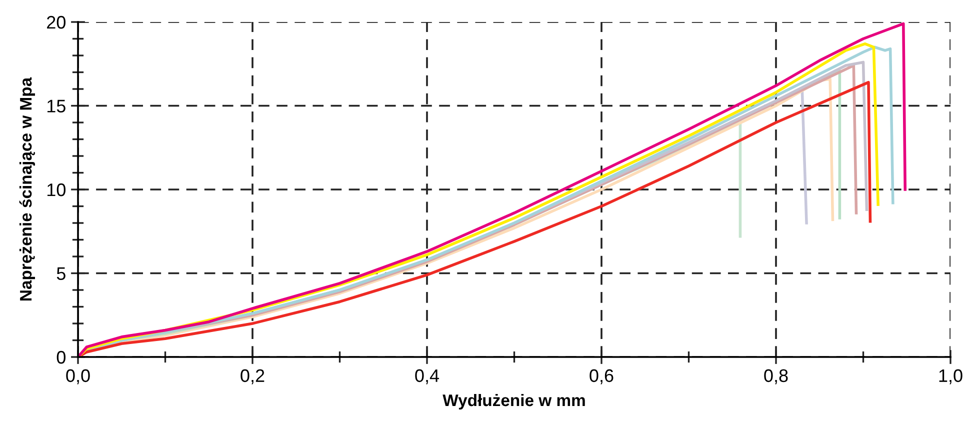 Image resolution: width=967 pixels, height=421 pixels. I want to click on y-tick-label: 15, so click(56, 106).